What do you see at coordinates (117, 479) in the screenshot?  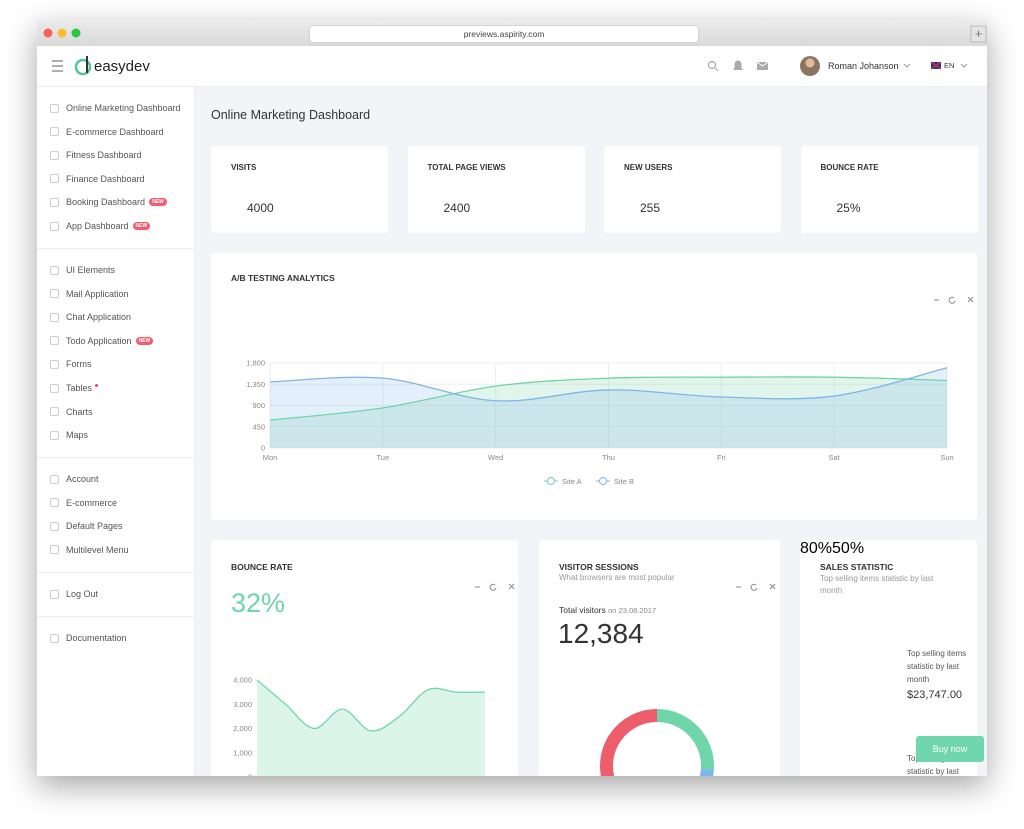 I see `menu-item: Account` at bounding box center [117, 479].